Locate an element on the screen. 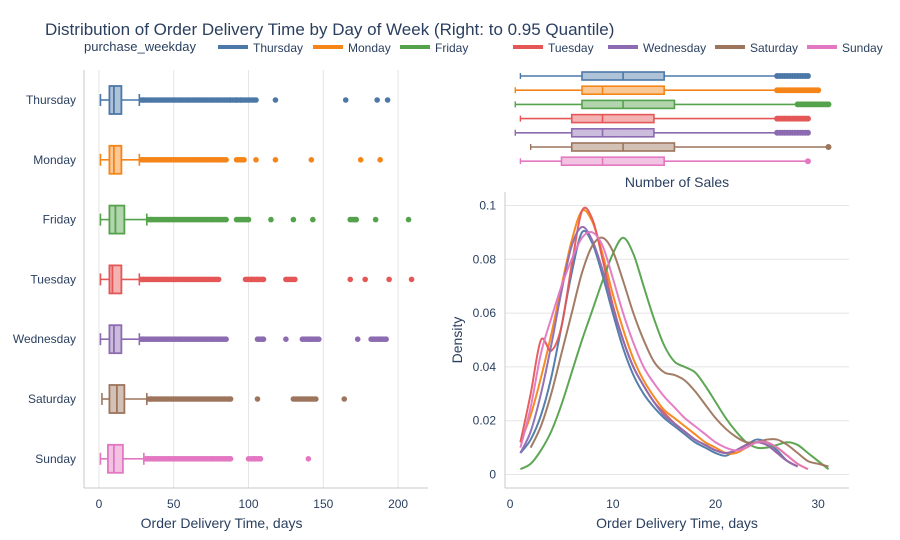  x-tick-label: 50 is located at coordinates (174, 504).